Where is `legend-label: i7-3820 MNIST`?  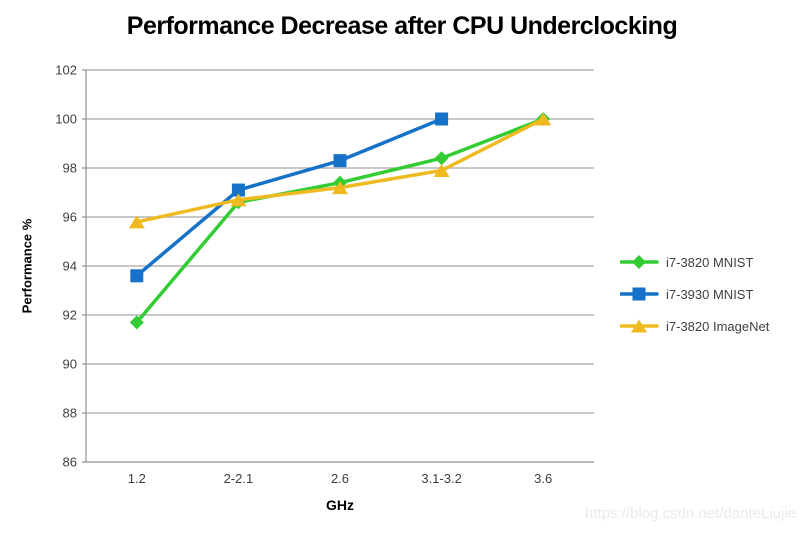 legend-label: i7-3820 MNIST is located at coordinates (710, 262).